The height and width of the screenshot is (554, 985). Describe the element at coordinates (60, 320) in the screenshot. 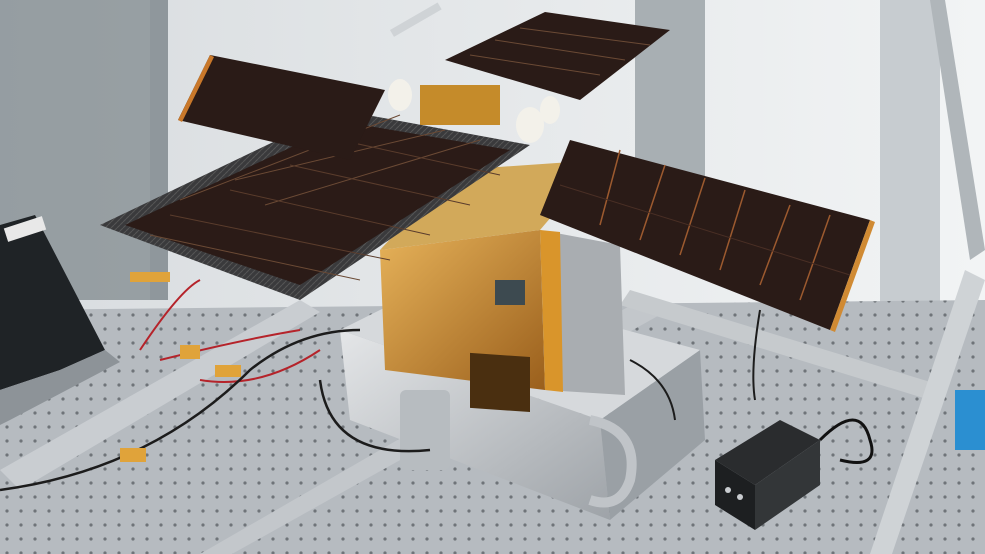

I see `laptop` at that location.